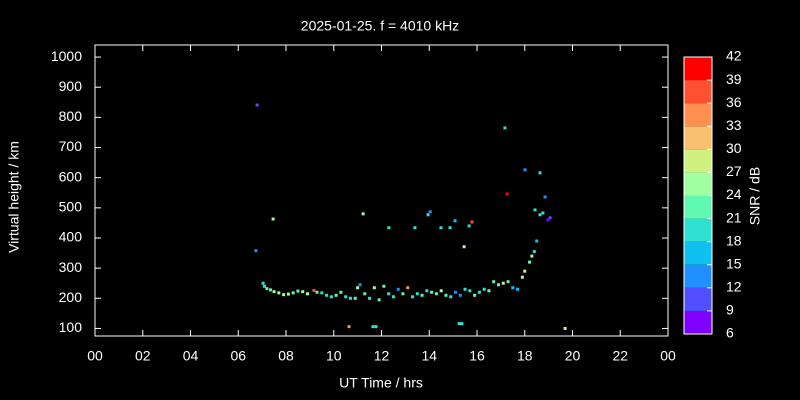 This screenshot has height=400, width=800. What do you see at coordinates (477, 356) in the screenshot?
I see `x-tick-label: 16` at bounding box center [477, 356].